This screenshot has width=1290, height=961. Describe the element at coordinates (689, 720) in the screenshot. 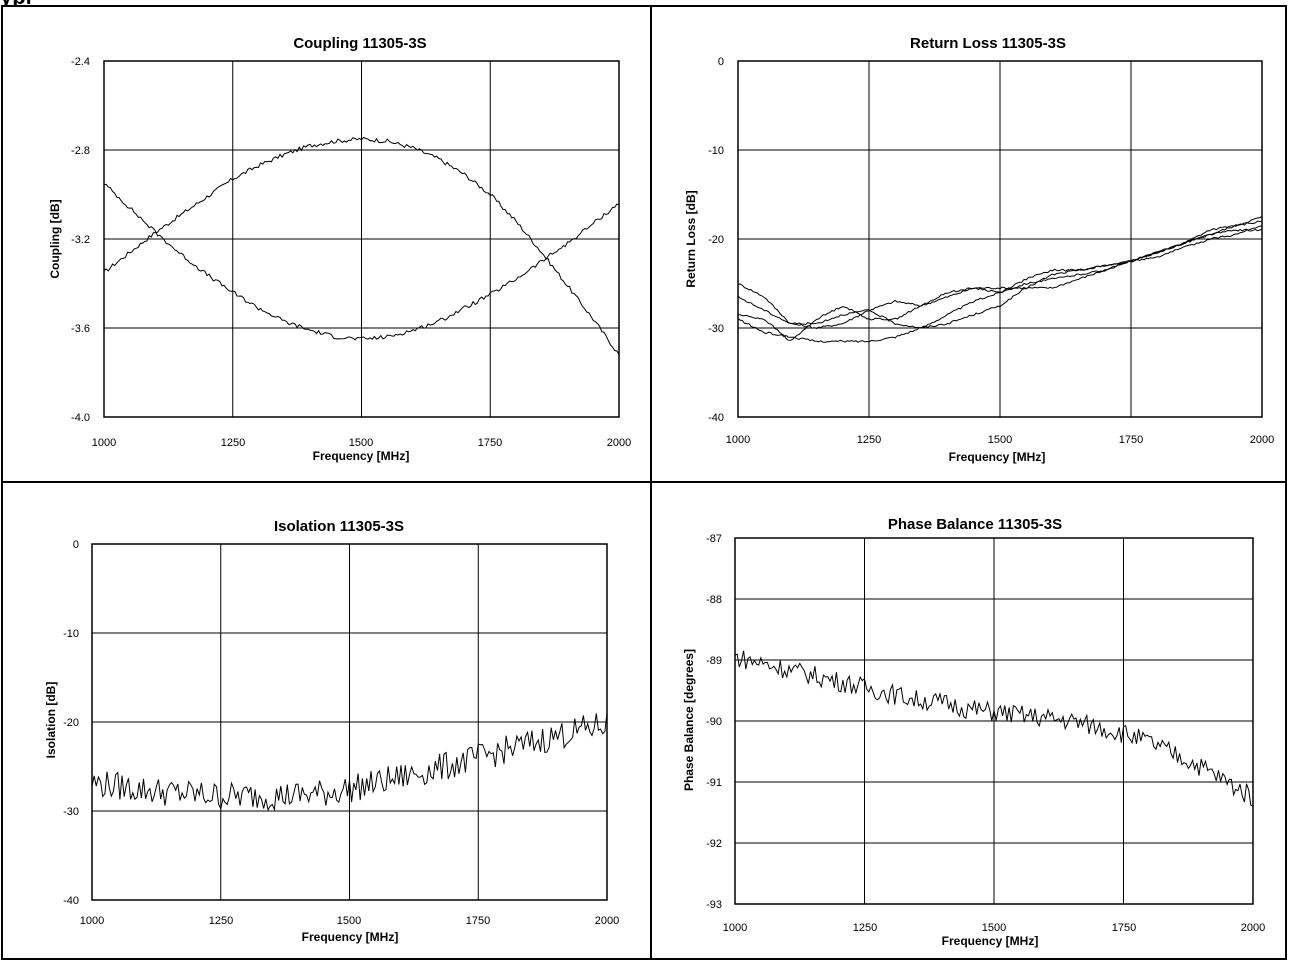

I see `y-axis-label: Phase Balance [degrees]` at that location.